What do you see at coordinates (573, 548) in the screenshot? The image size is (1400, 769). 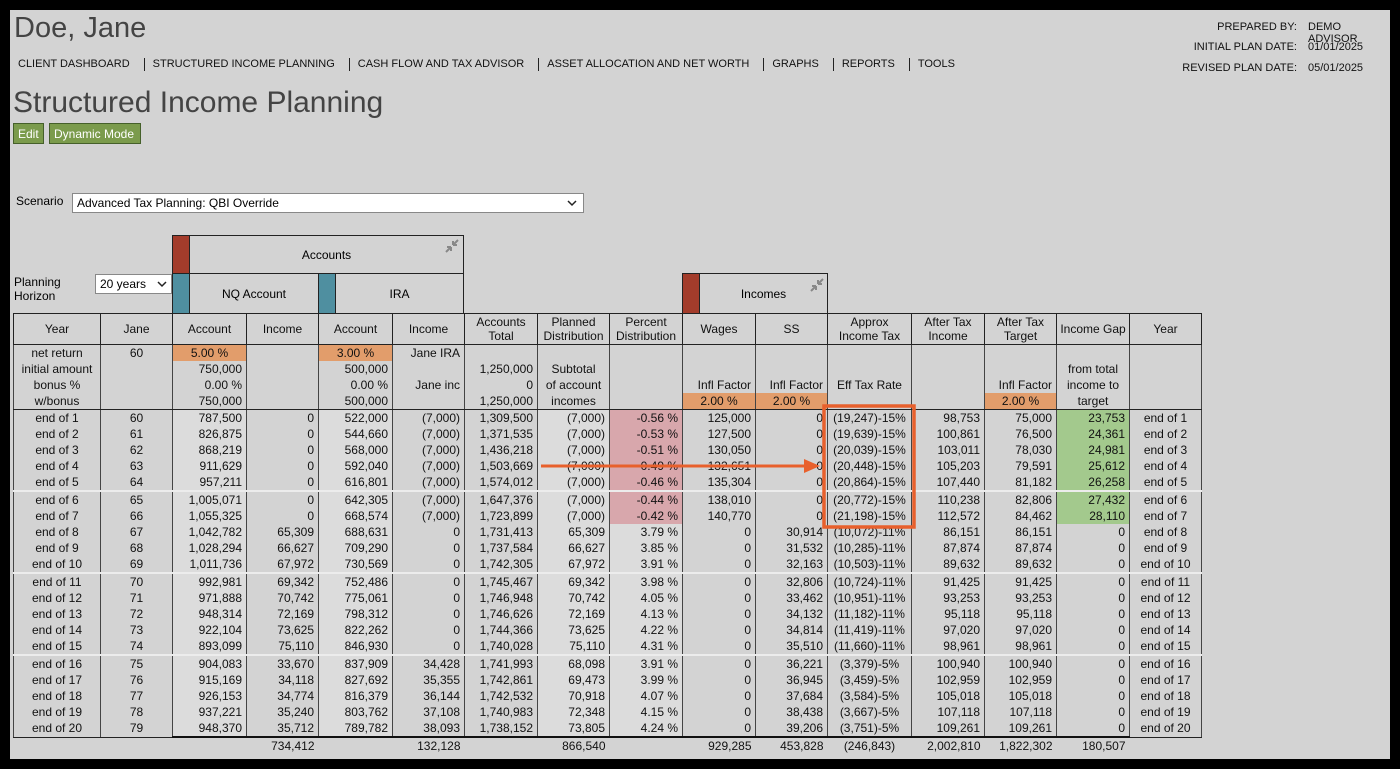 I see `table-cell: 66,627` at bounding box center [573, 548].